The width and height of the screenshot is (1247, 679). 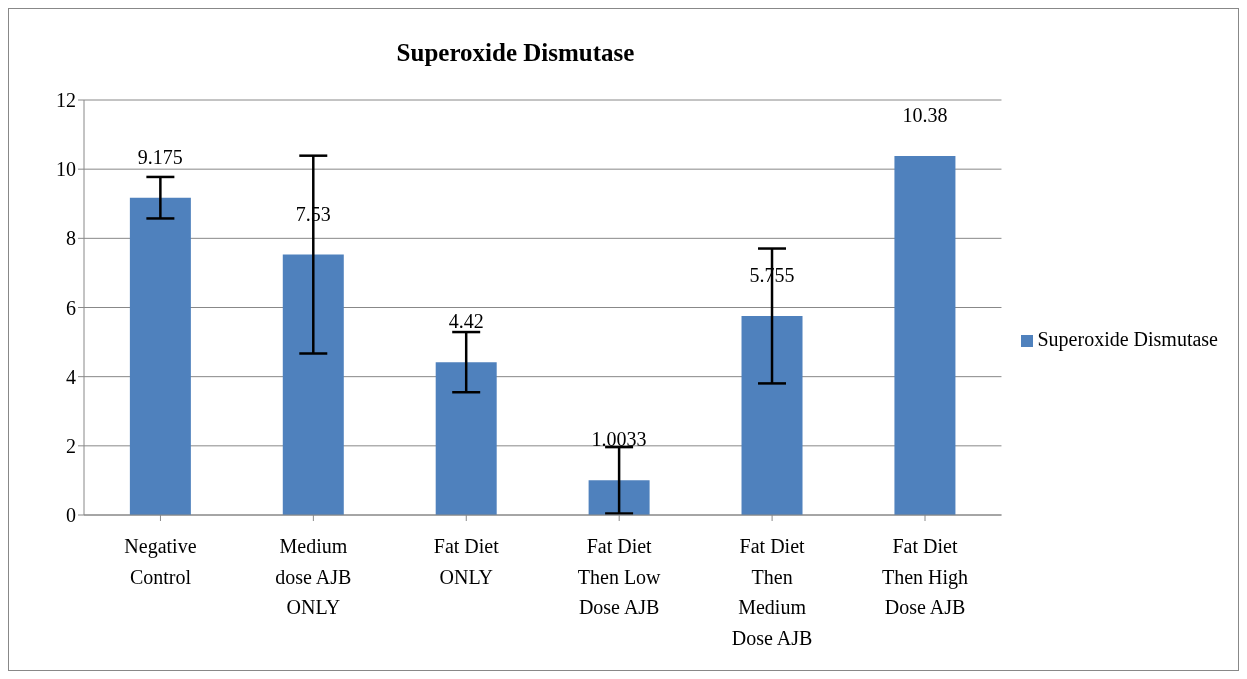 What do you see at coordinates (466, 561) in the screenshot?
I see `x-tick-label: Fat Diet ONLY` at bounding box center [466, 561].